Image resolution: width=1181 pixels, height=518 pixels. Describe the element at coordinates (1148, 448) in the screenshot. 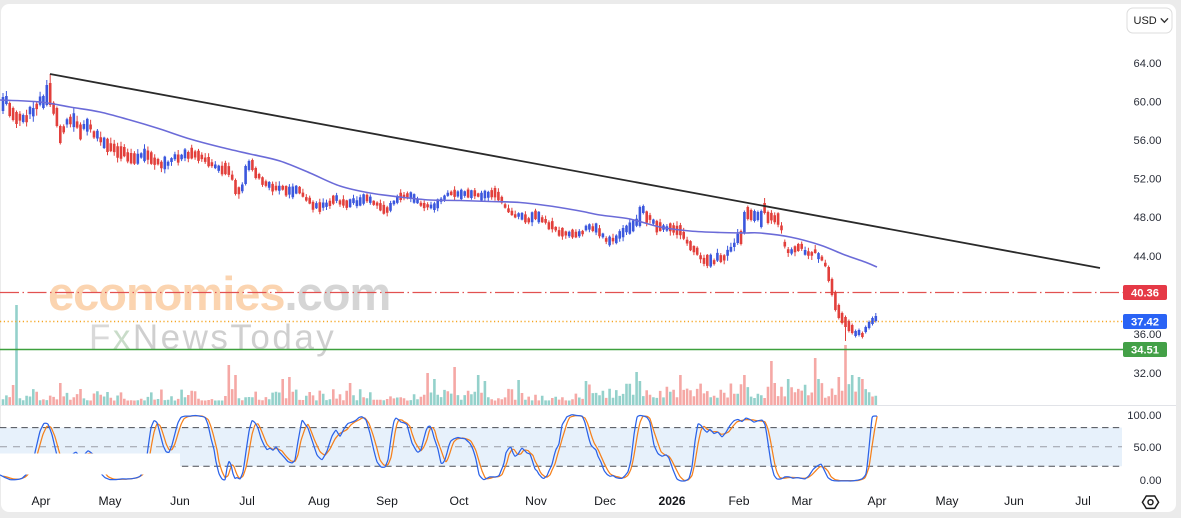

I see `svg-text: 50.00` at that location.